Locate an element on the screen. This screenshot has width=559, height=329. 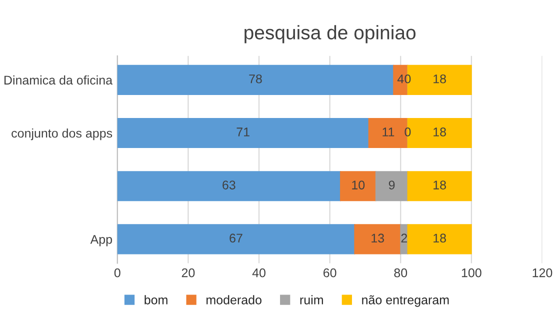
legend-label: ruim is located at coordinates (311, 299).